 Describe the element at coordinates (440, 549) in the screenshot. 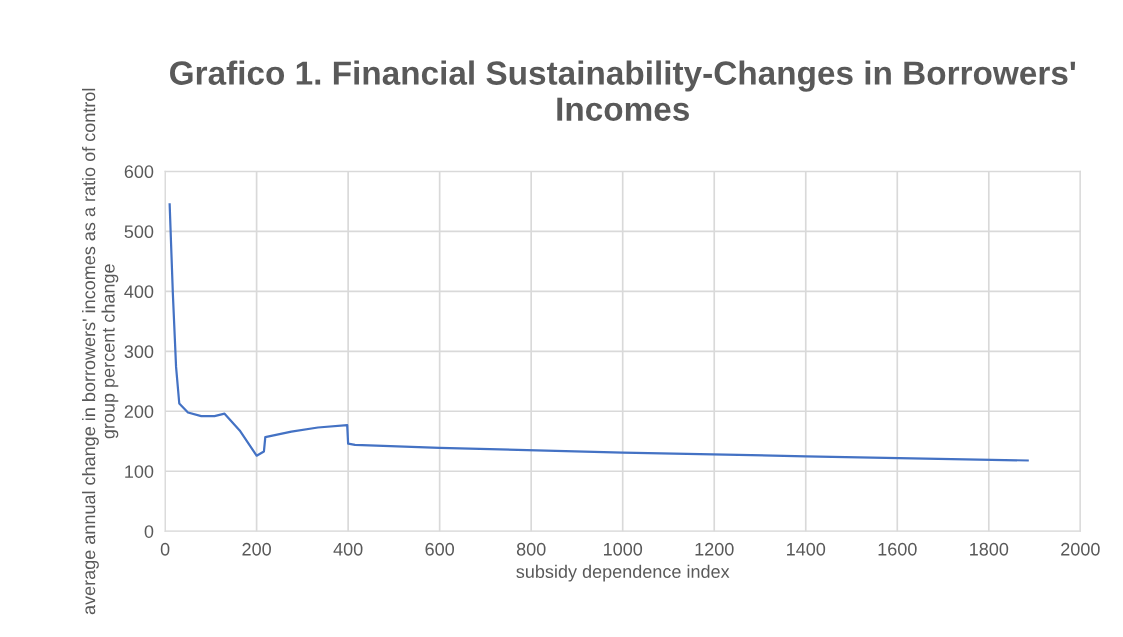

I see `x-tick-label: 600` at that location.